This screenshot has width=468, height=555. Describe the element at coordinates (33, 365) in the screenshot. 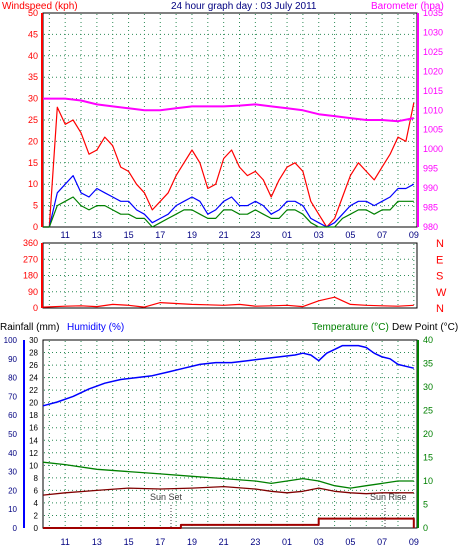

I see `rain-y-tick-label: 26` at that location.